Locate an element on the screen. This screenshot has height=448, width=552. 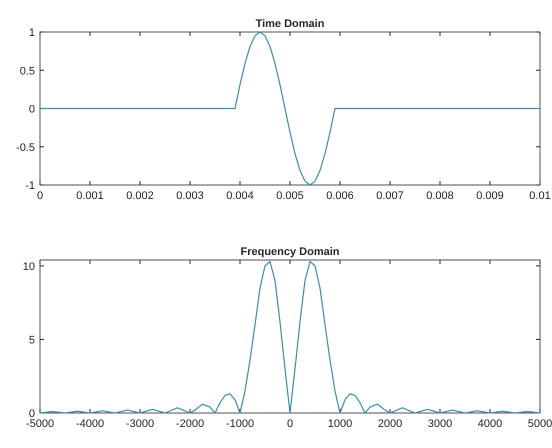
x-tick-label: 4000 is located at coordinates (490, 424).